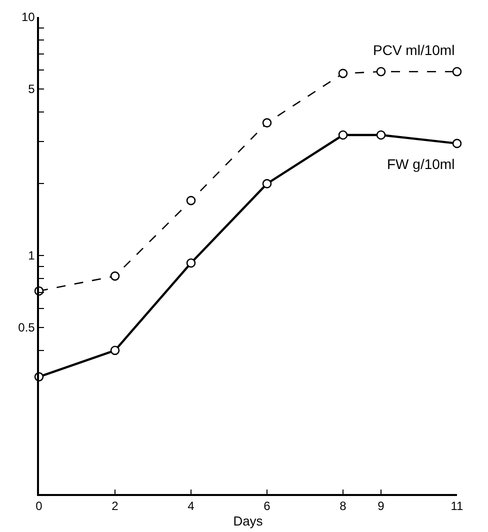 The width and height of the screenshot is (488, 532). Describe the element at coordinates (414, 50) in the screenshot. I see `series-label: PCV ml/10ml` at that location.